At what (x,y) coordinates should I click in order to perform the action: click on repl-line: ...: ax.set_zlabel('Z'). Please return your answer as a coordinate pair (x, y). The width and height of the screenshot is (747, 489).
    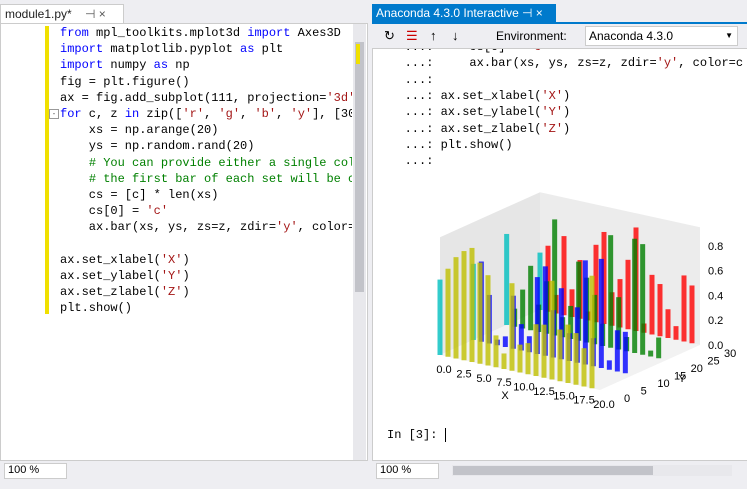
    Looking at the image, I should click on (477, 128).